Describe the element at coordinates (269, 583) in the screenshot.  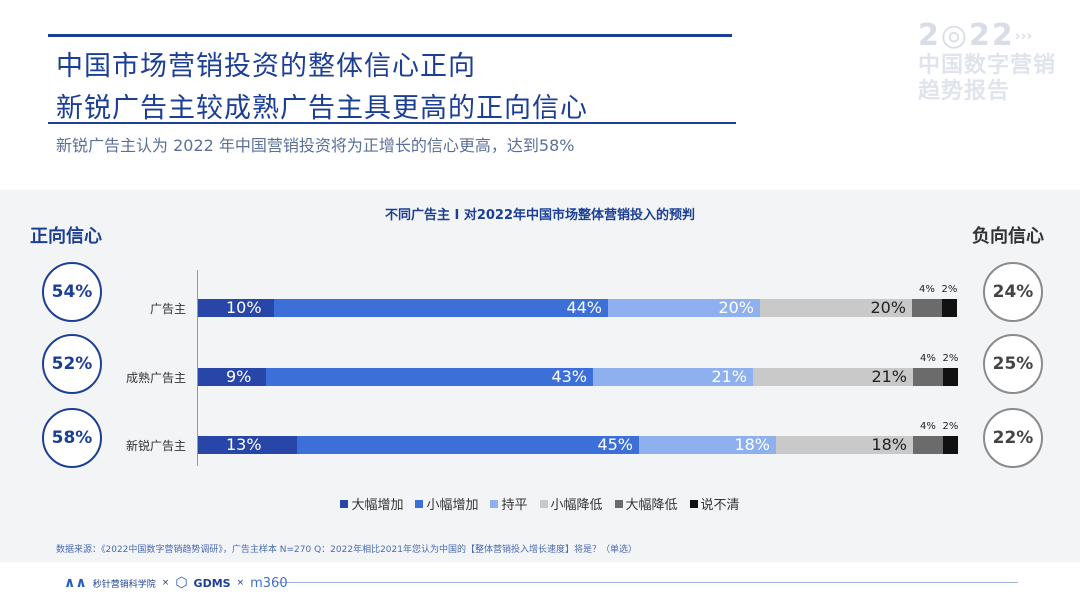
I see `logo-m360-text: m360` at that location.